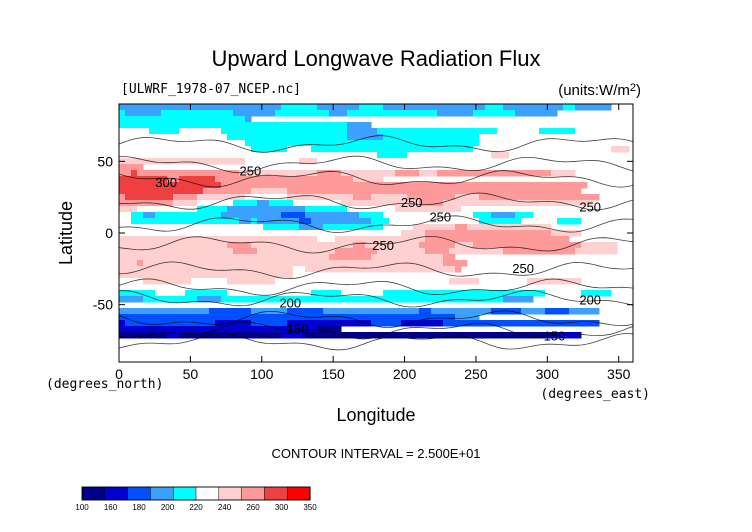 This screenshot has width=752, height=532. What do you see at coordinates (290, 303) in the screenshot?
I see `contour-label: 200` at bounding box center [290, 303].